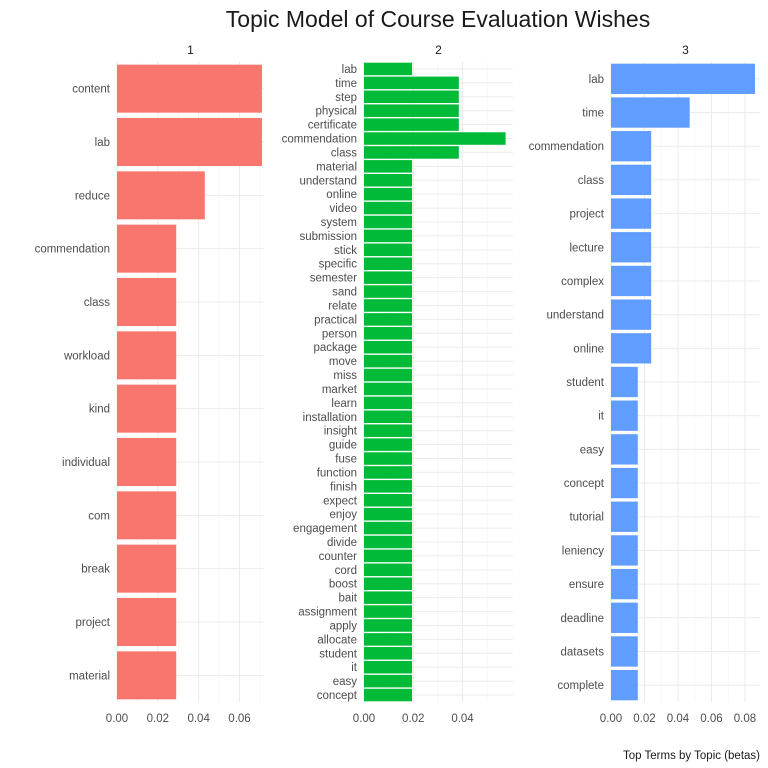  Describe the element at coordinates (388, 500) in the screenshot. I see `bar-expect` at that location.